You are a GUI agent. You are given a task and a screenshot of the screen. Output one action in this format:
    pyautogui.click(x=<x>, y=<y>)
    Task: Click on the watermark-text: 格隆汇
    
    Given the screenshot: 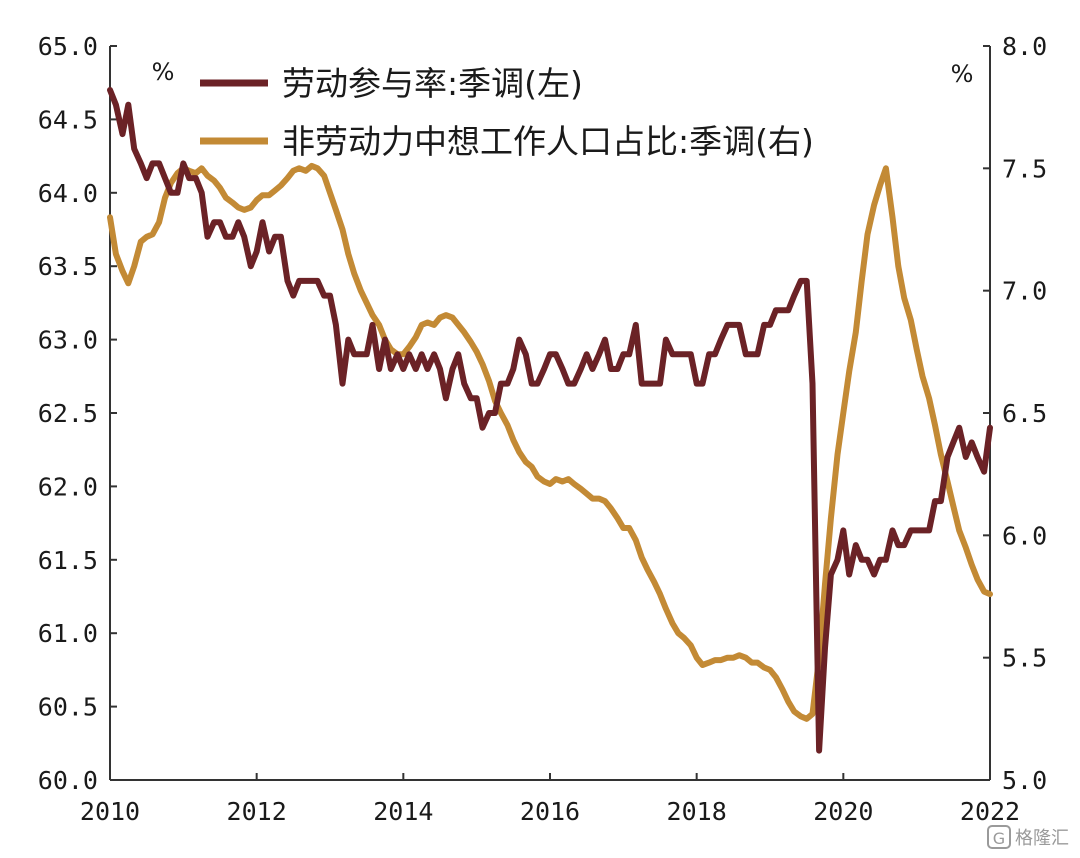 What is the action you would take?
    pyautogui.click(x=1042, y=838)
    